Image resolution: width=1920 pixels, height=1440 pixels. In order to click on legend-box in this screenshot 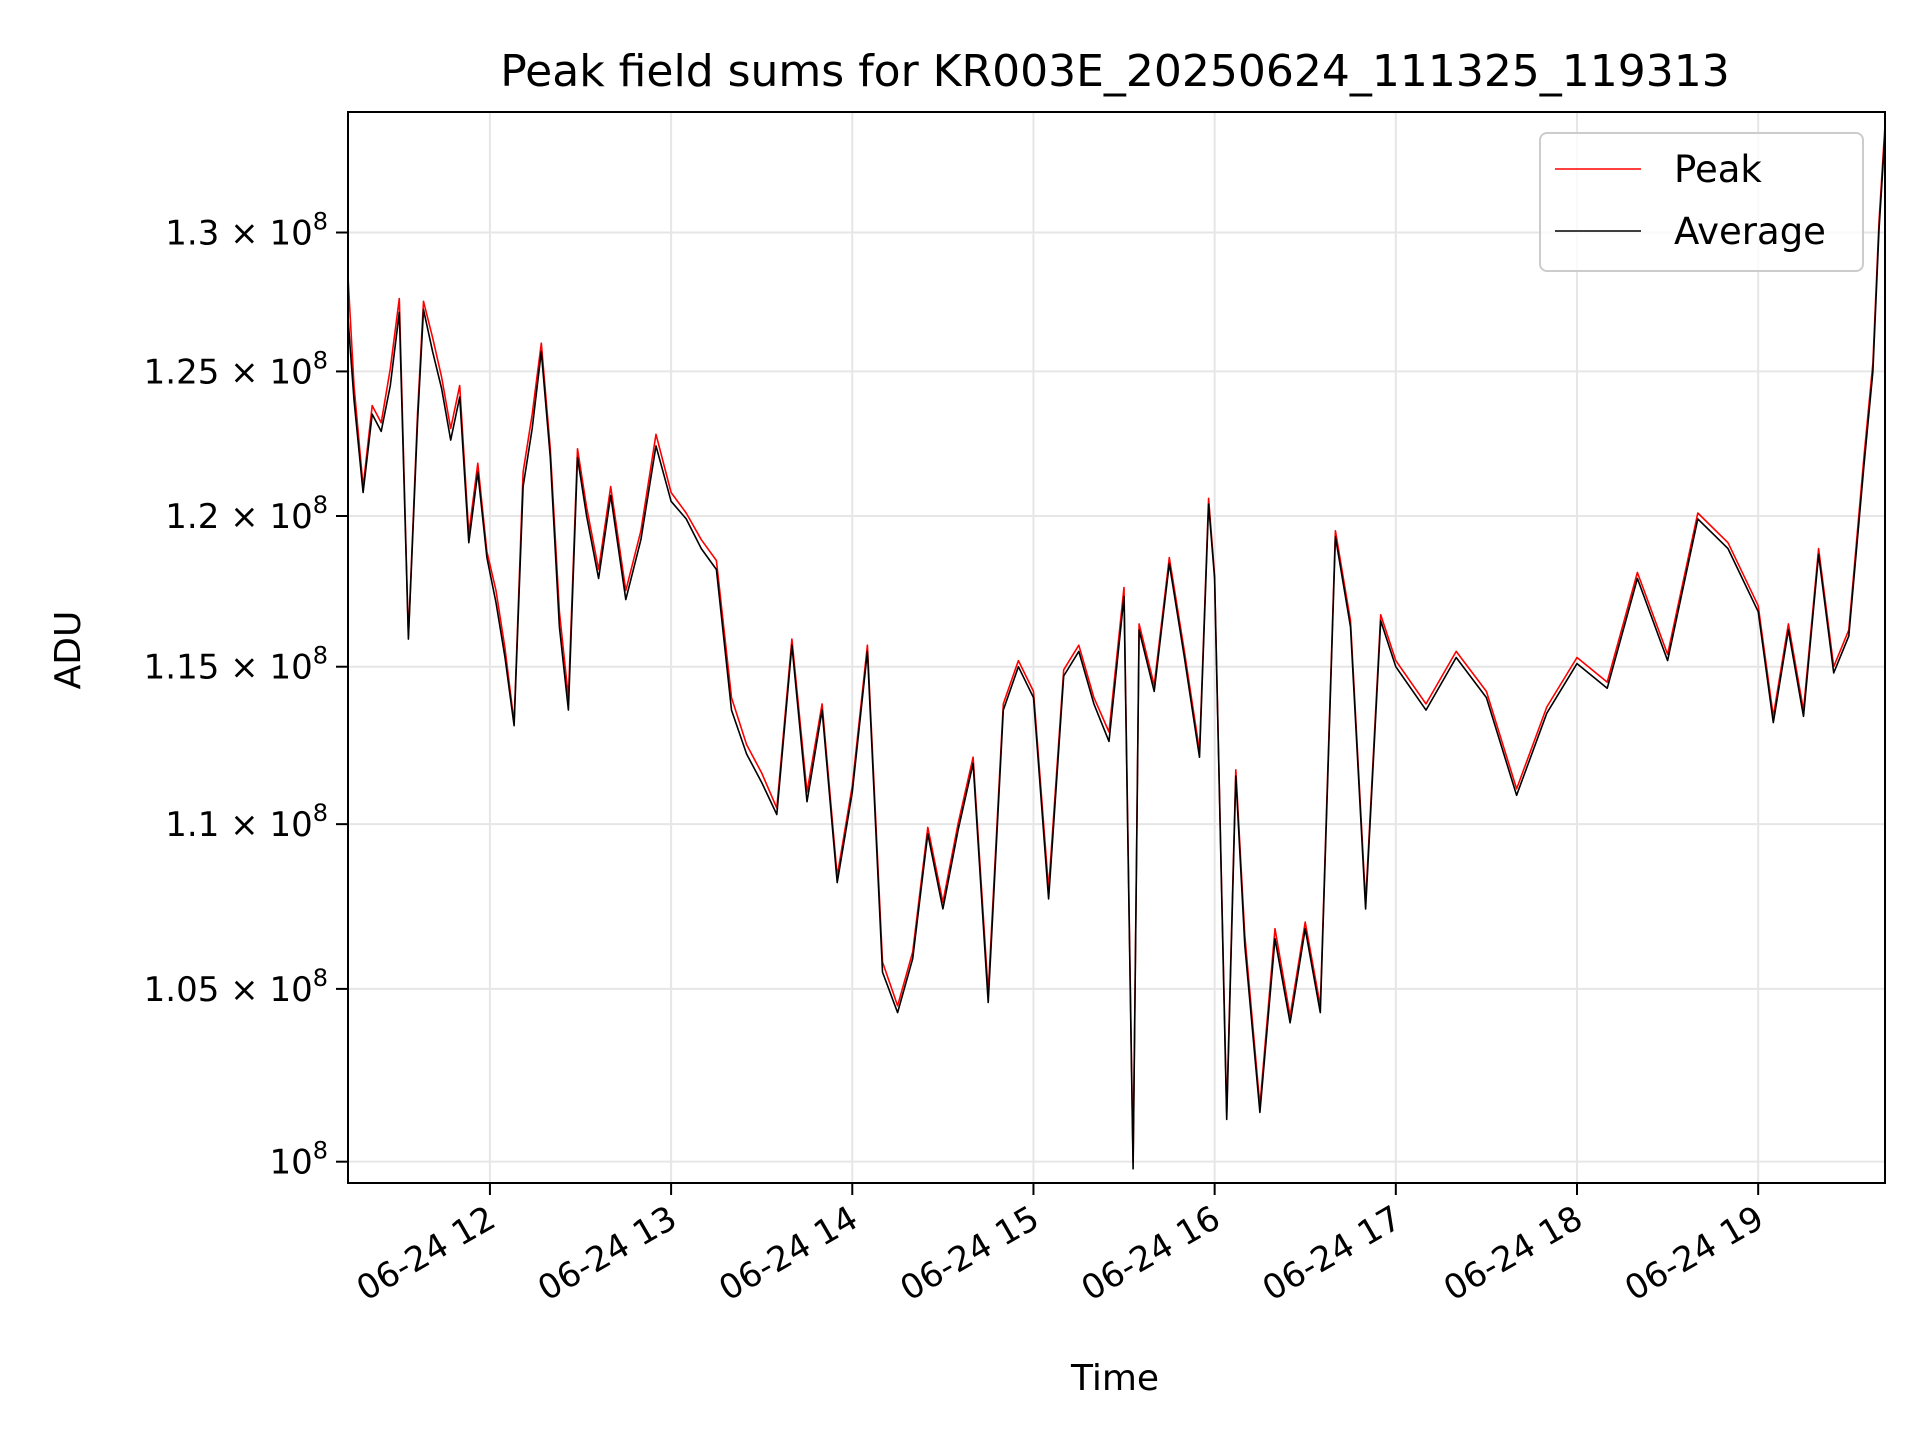, I will do `click(1701, 202)`.